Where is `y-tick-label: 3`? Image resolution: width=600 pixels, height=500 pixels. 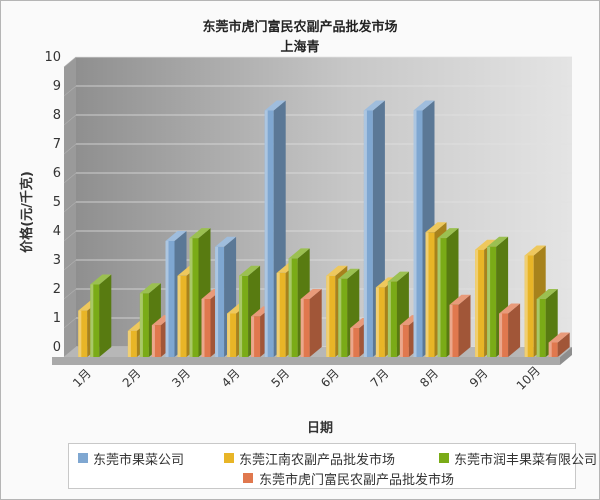 y-tick-label: 3 is located at coordinates (57, 260).